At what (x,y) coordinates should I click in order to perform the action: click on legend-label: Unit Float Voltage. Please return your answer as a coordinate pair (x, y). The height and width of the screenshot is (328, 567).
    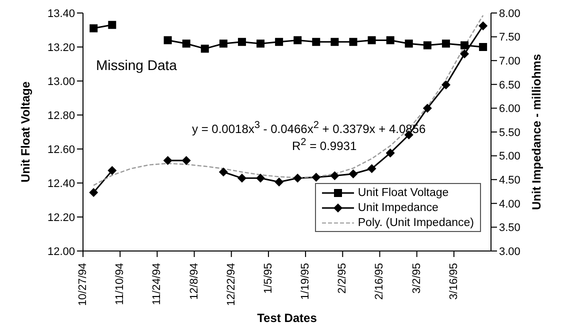
    Looking at the image, I should click on (403, 192).